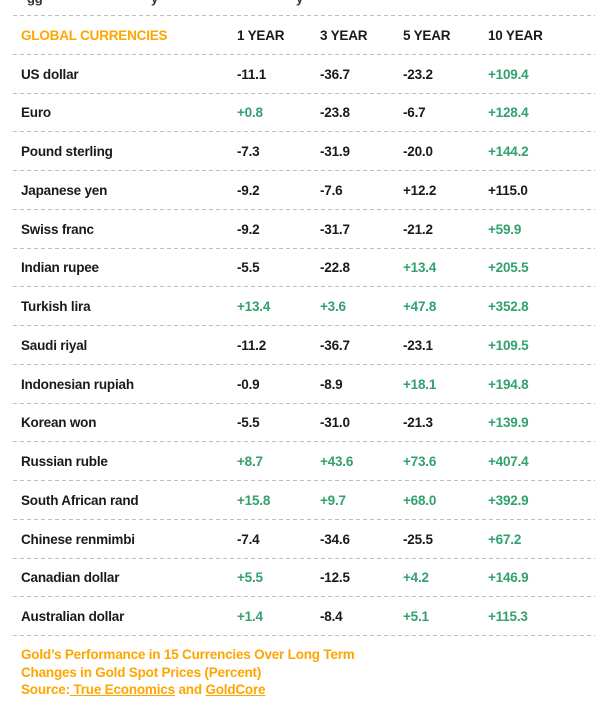 The height and width of the screenshot is (708, 601). What do you see at coordinates (254, 500) in the screenshot?
I see `value-1-year: +15.8` at bounding box center [254, 500].